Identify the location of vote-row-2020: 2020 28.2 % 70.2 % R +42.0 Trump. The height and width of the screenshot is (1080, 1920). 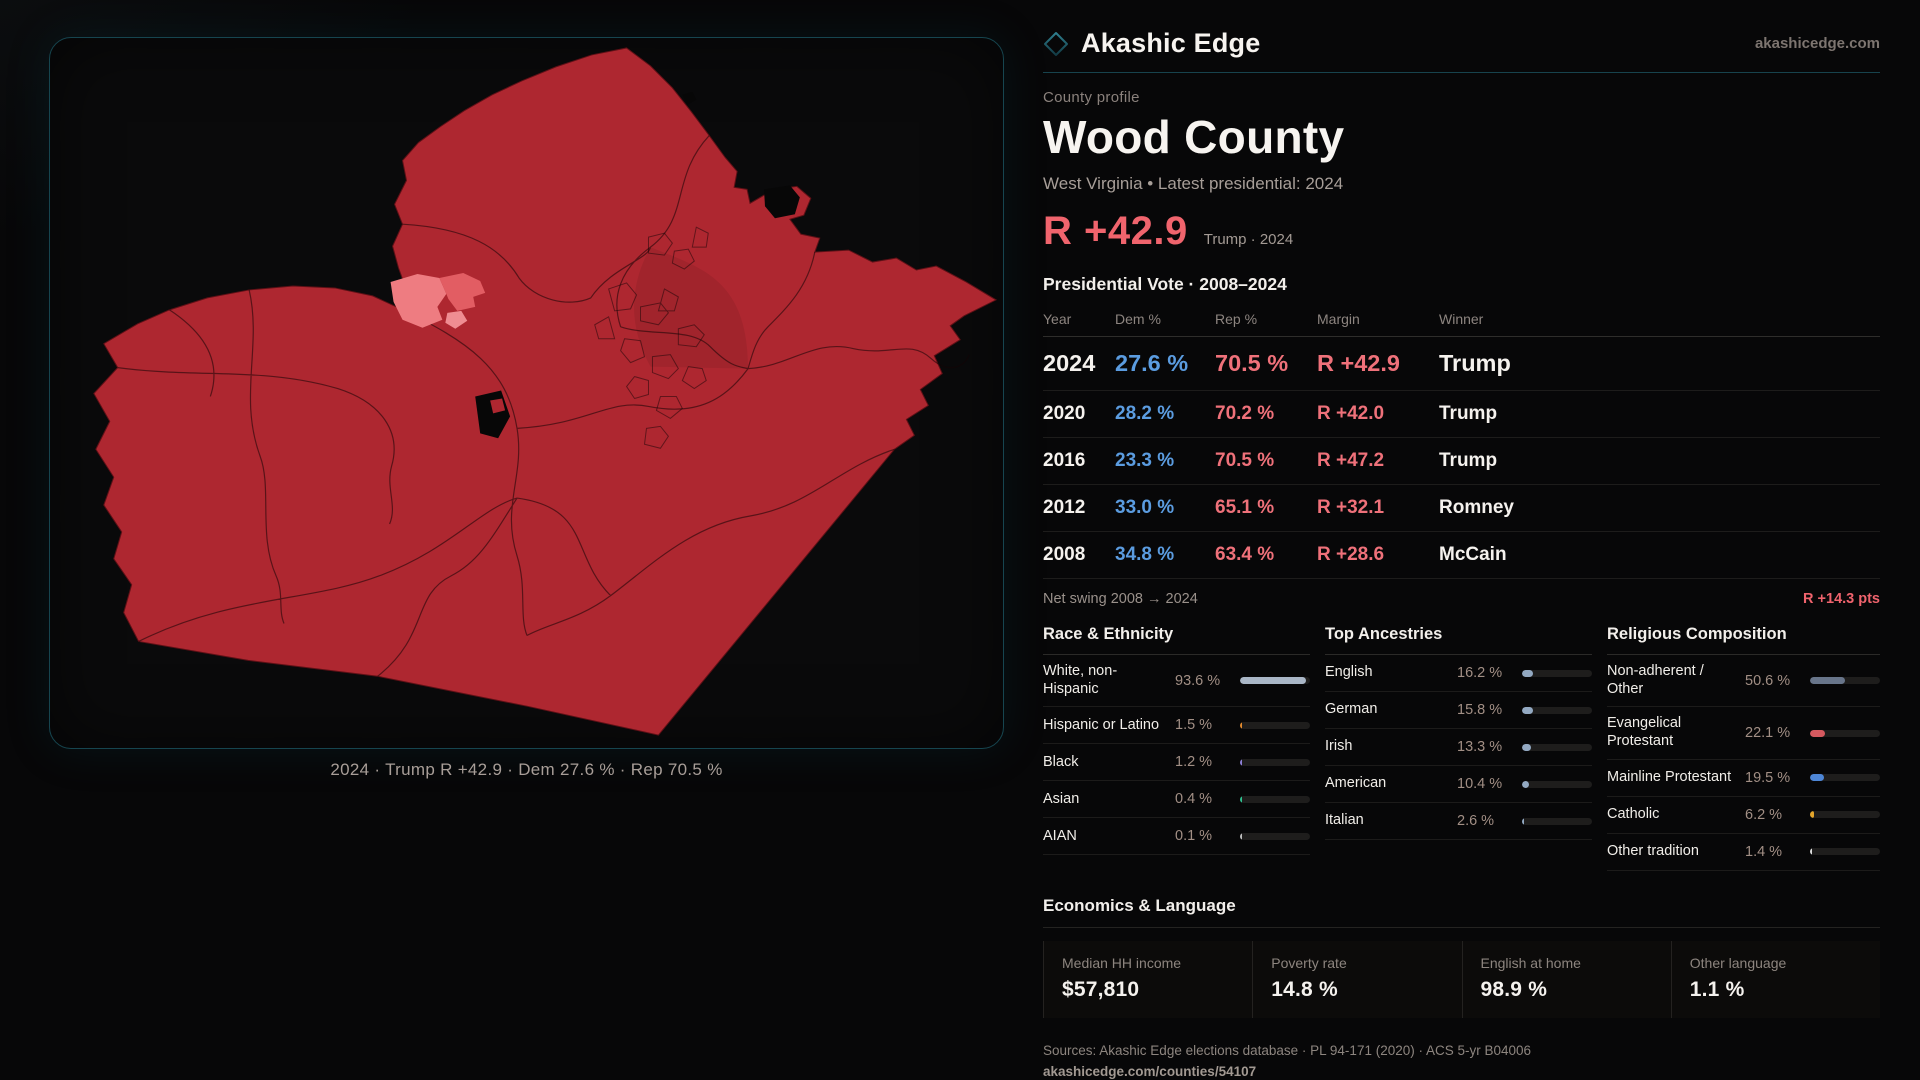
(1461, 414).